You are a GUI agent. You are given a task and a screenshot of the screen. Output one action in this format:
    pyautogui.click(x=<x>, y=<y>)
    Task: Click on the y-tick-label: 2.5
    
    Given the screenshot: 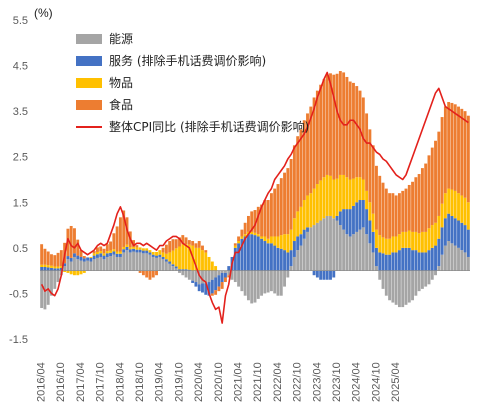 What is the action you would take?
    pyautogui.click(x=20, y=158)
    